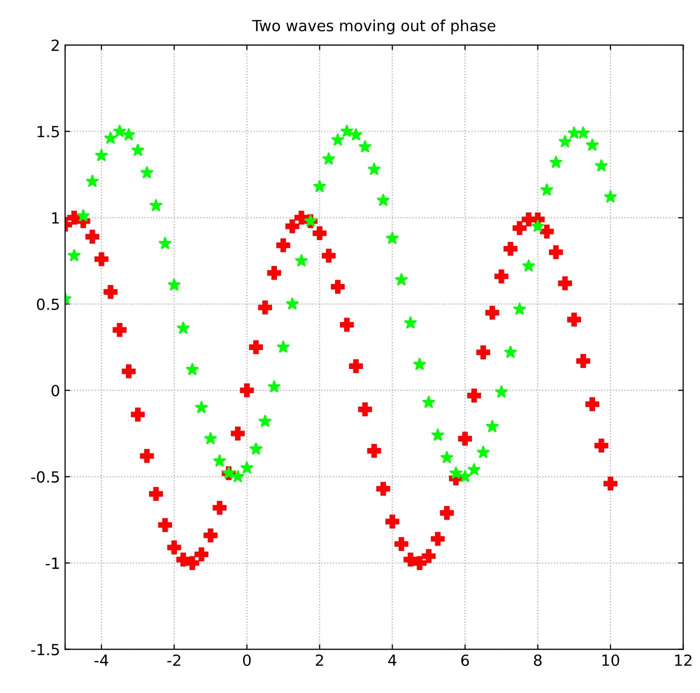  I want to click on x-tick-label: 0, so click(247, 660).